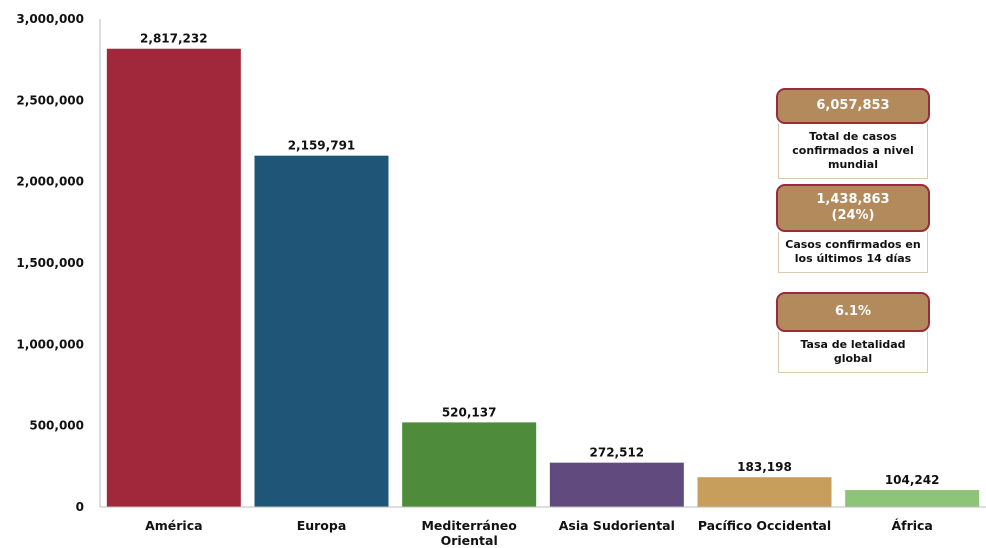  What do you see at coordinates (469, 525) in the screenshot?
I see `x-tick-label: Mediterráneo` at bounding box center [469, 525].